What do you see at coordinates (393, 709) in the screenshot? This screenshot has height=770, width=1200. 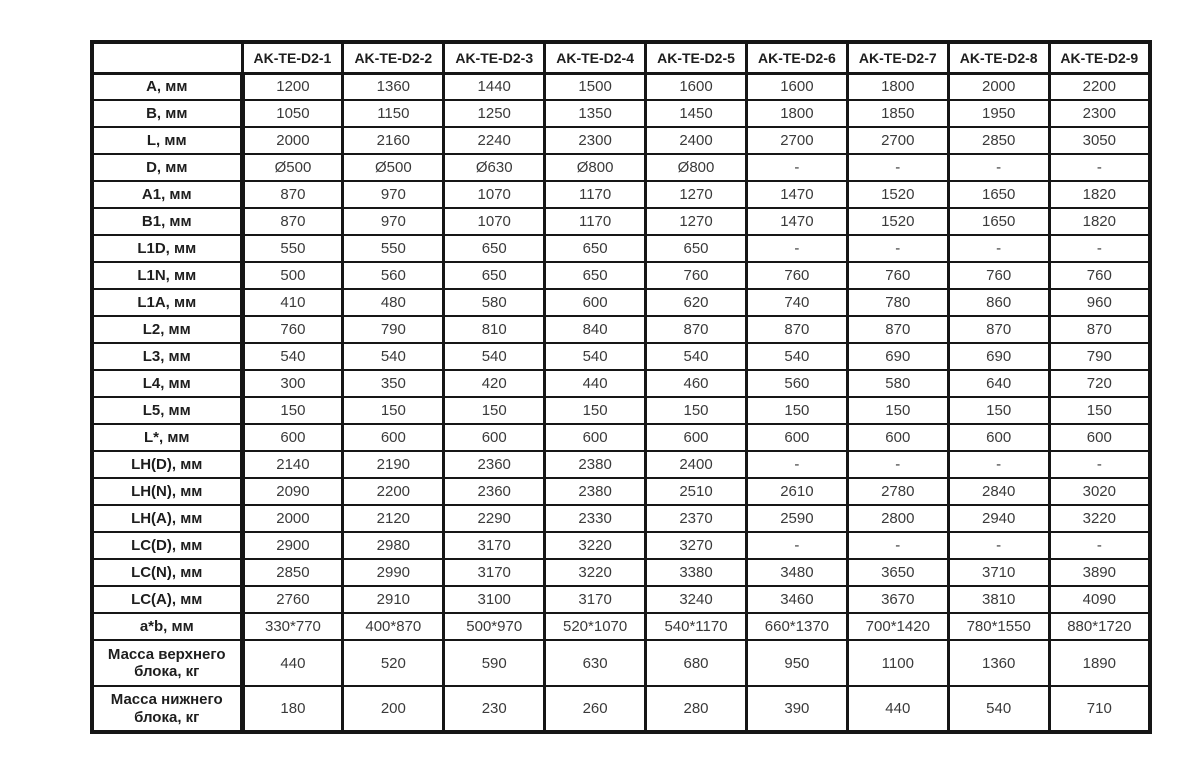 I see `table-cell: 200` at bounding box center [393, 709].